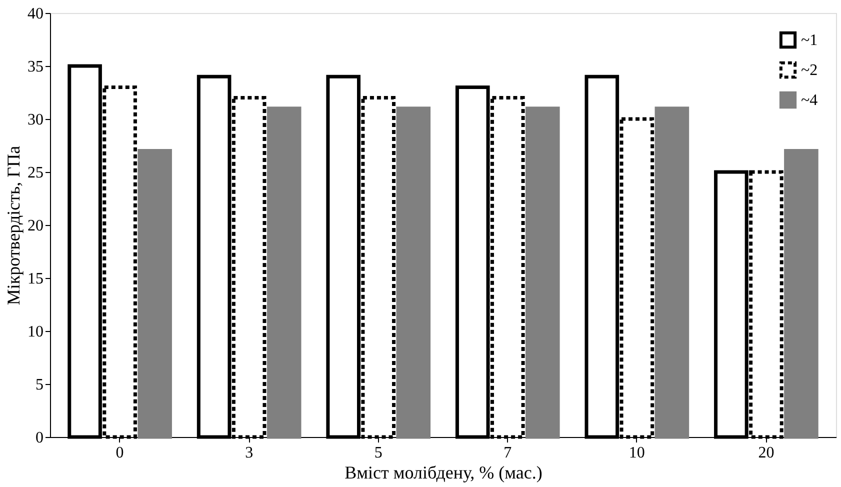 Image resolution: width=841 pixels, height=487 pixels. I want to click on y-tick-label: 40, so click(36, 14).